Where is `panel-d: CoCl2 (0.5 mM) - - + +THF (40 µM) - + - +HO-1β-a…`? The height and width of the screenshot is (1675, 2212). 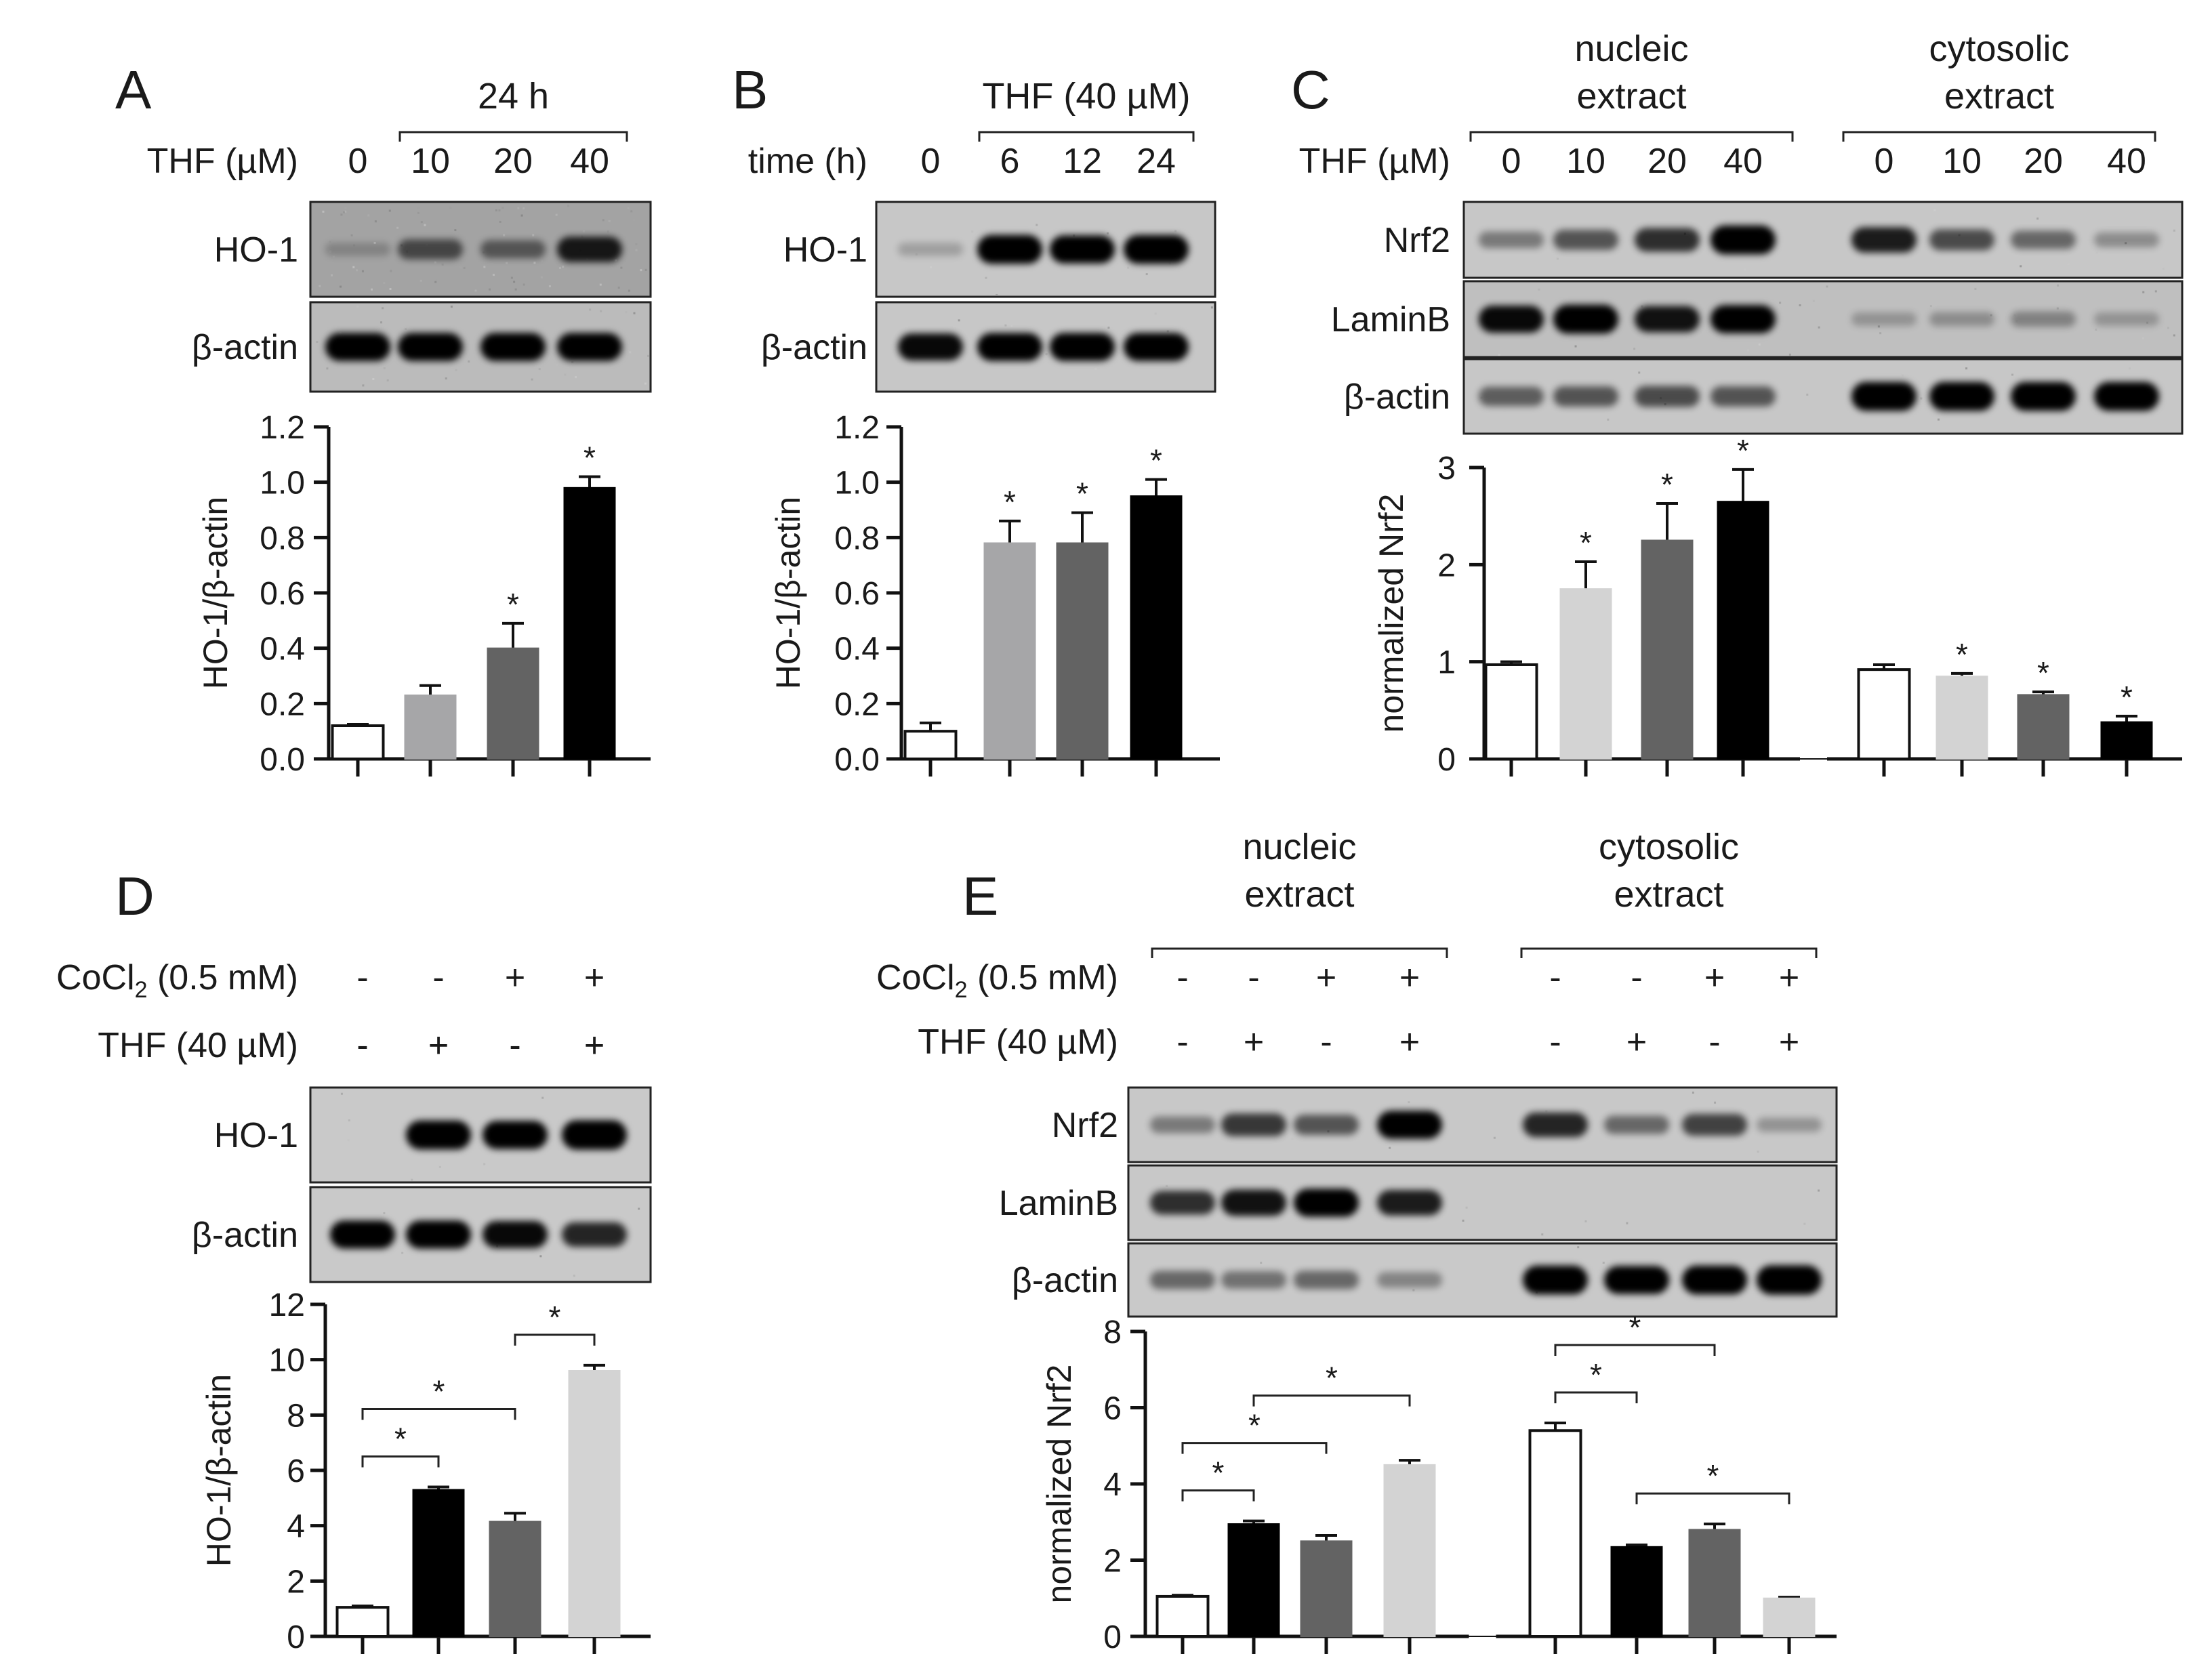
panel-d: CoCl2 (0.5 mM) - - + +THF (40 µM) - + - +HO-1β-a… is located at coordinates (354, 1306).